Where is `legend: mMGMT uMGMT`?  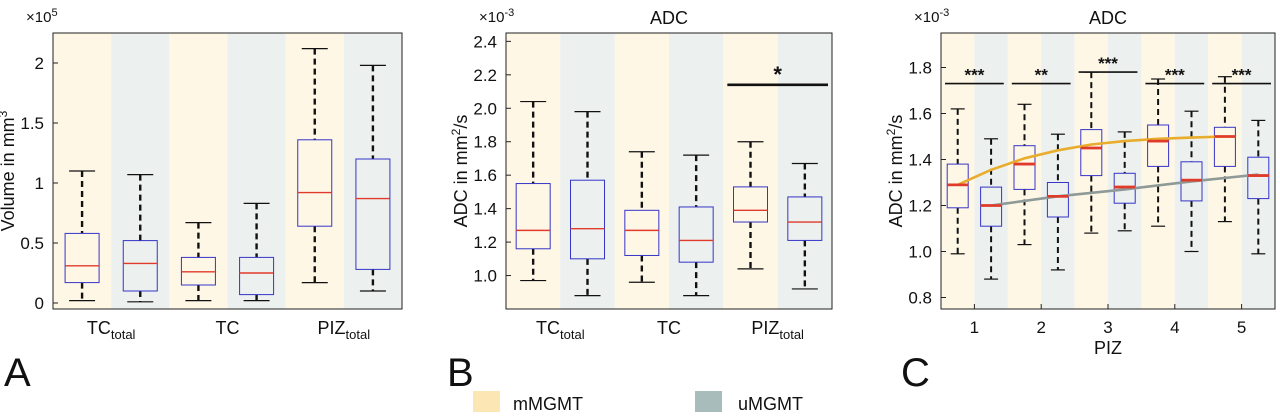 legend: mMGMT uMGMT is located at coordinates (638, 402).